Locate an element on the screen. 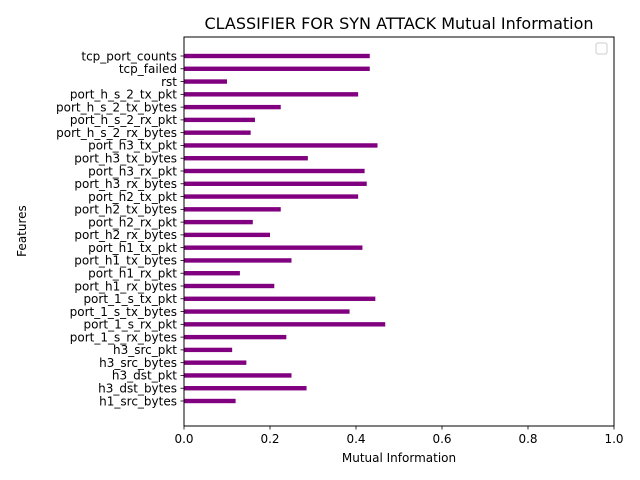  x-tick-label: 0.4 is located at coordinates (355, 439).